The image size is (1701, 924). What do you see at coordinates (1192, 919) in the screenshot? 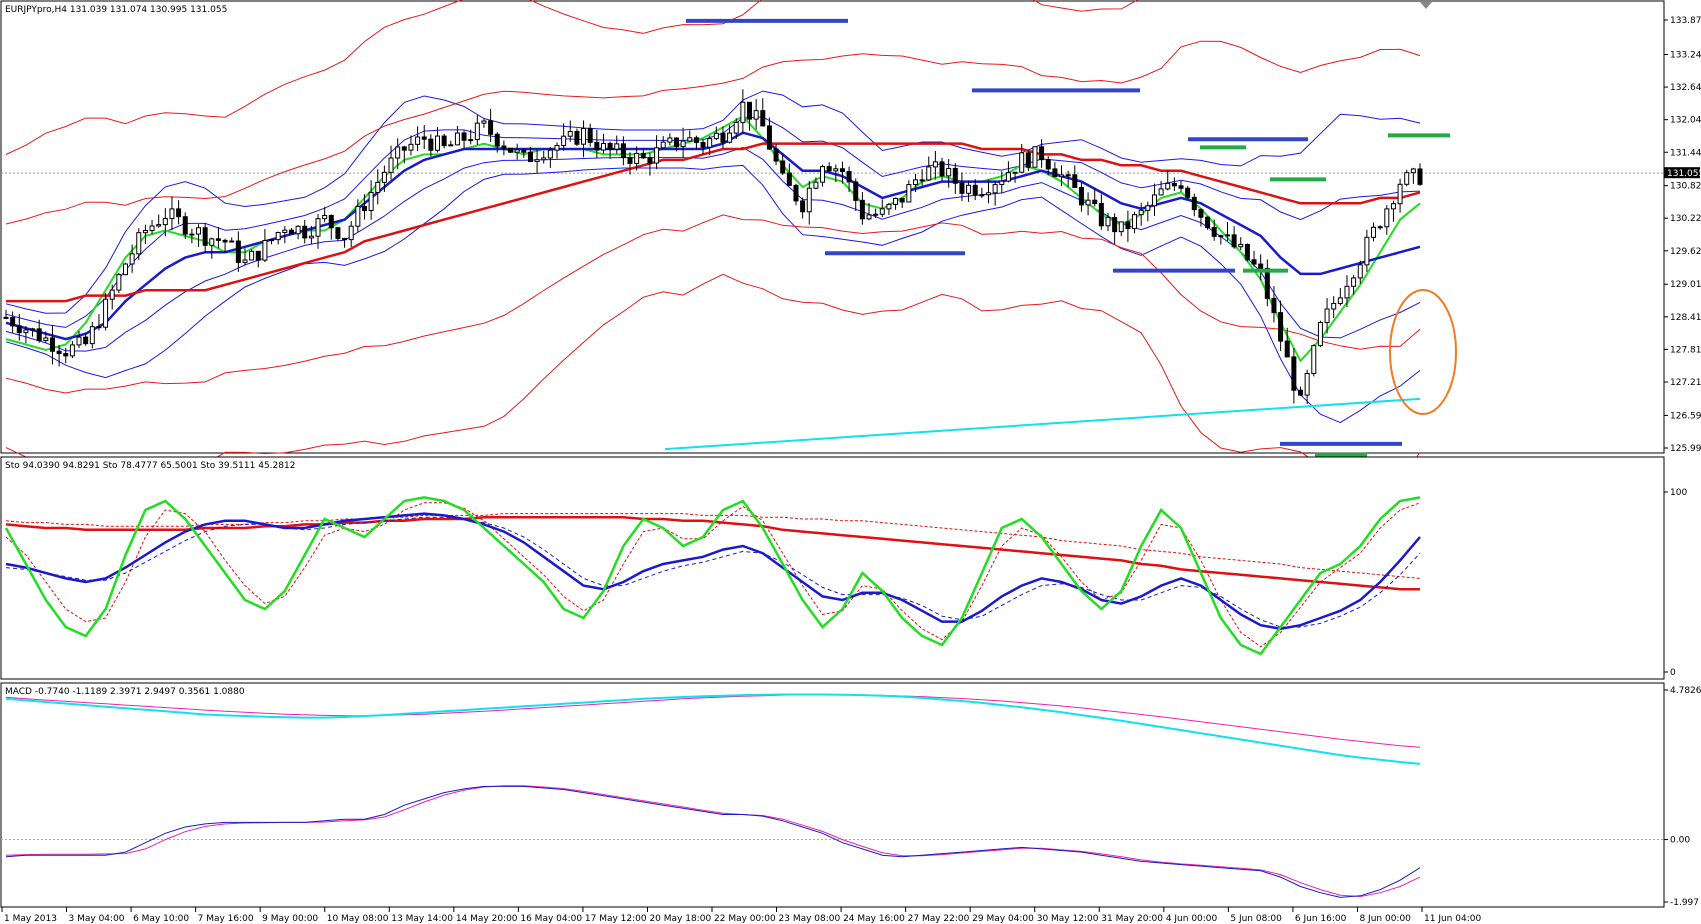
I see `time-tick-label: 4 Jun 00:00` at bounding box center [1192, 919].